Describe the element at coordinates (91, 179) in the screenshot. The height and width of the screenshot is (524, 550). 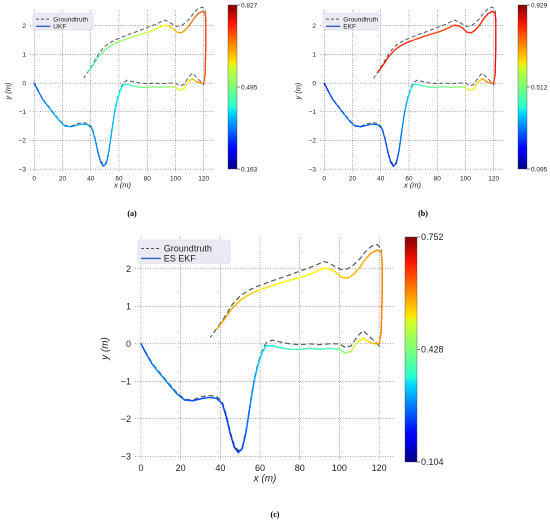
I see `x-tick-label: 40` at that location.